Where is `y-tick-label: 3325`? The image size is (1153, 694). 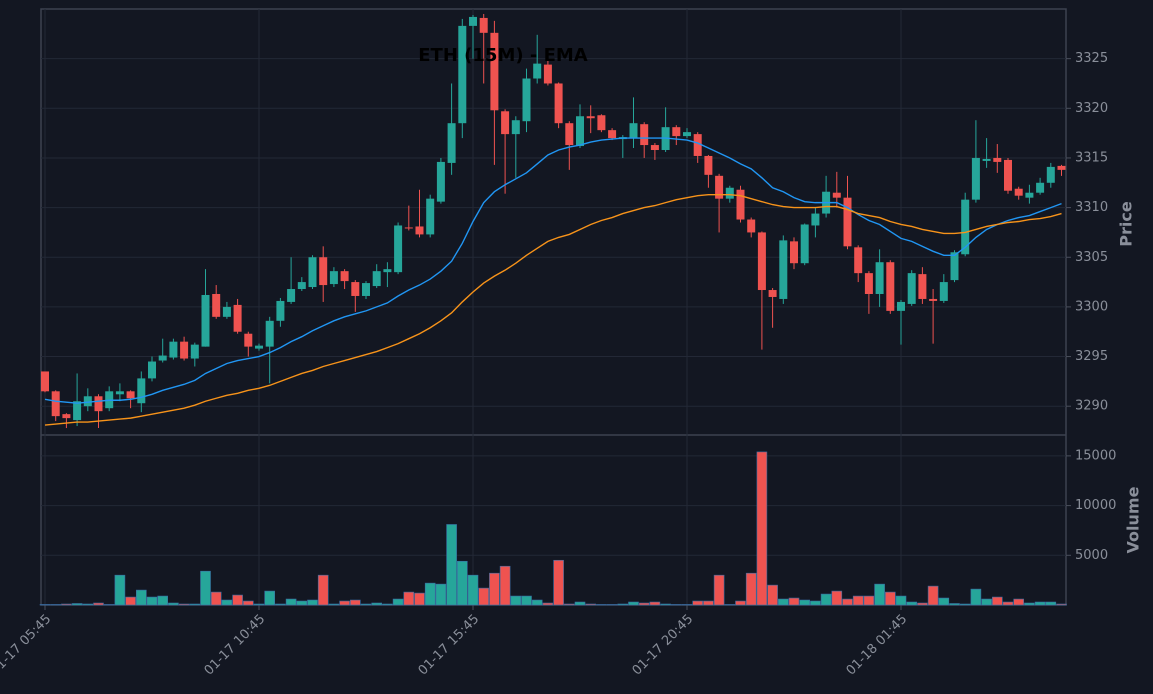
y-tick-label: 3325 is located at coordinates (1091, 58).